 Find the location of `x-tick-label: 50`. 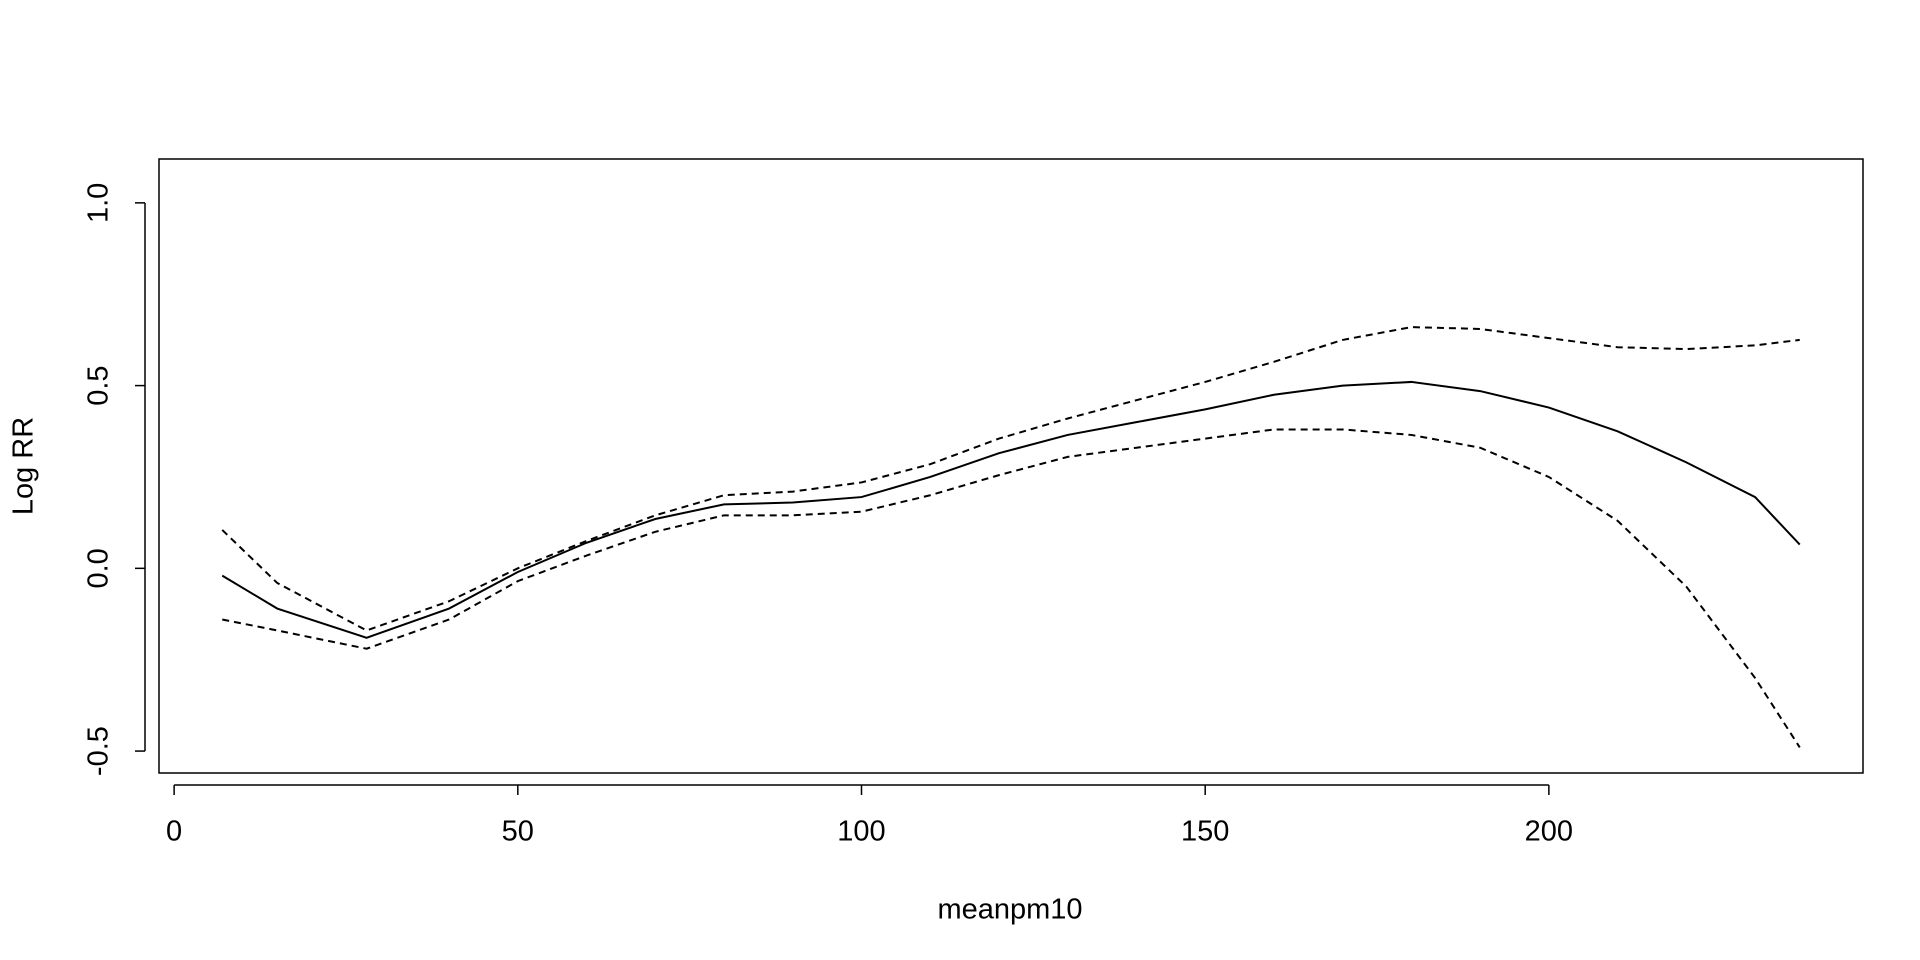

x-tick-label: 50 is located at coordinates (518, 832).